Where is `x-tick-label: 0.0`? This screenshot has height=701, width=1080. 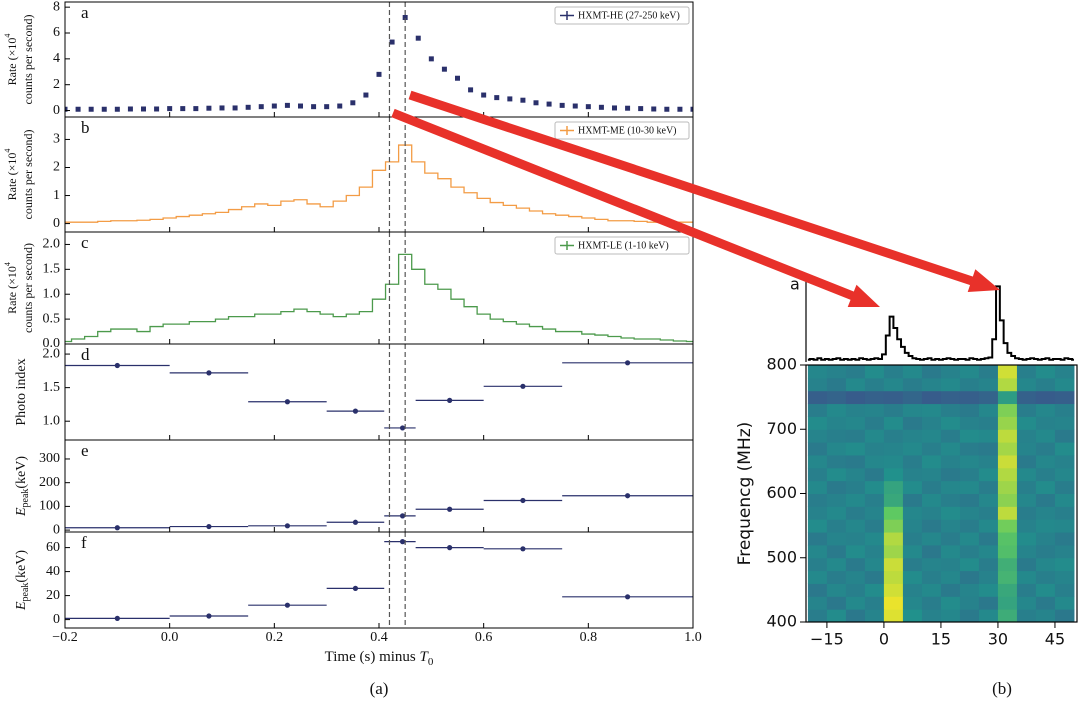
x-tick-label: 0.0 is located at coordinates (170, 637).